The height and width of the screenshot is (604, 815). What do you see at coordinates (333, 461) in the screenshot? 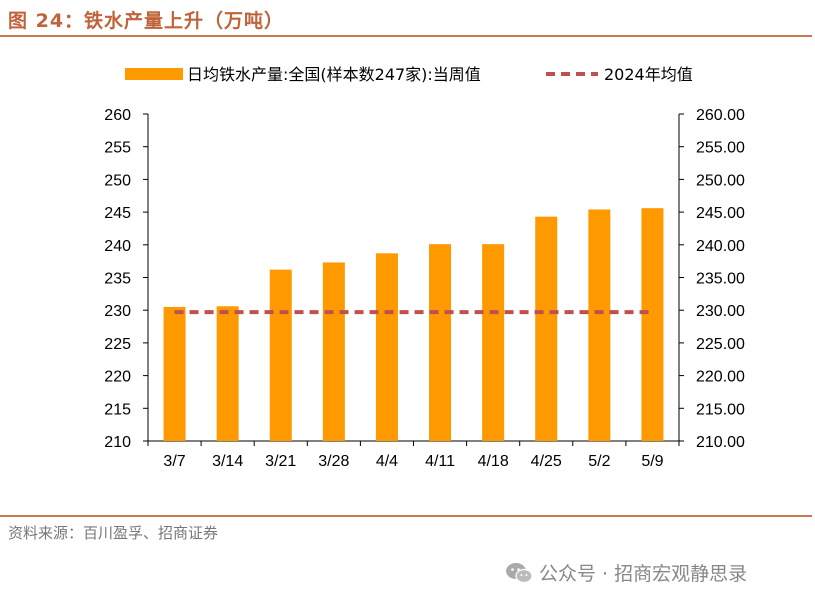
I see `x-tick-label: 3/28` at bounding box center [333, 461].